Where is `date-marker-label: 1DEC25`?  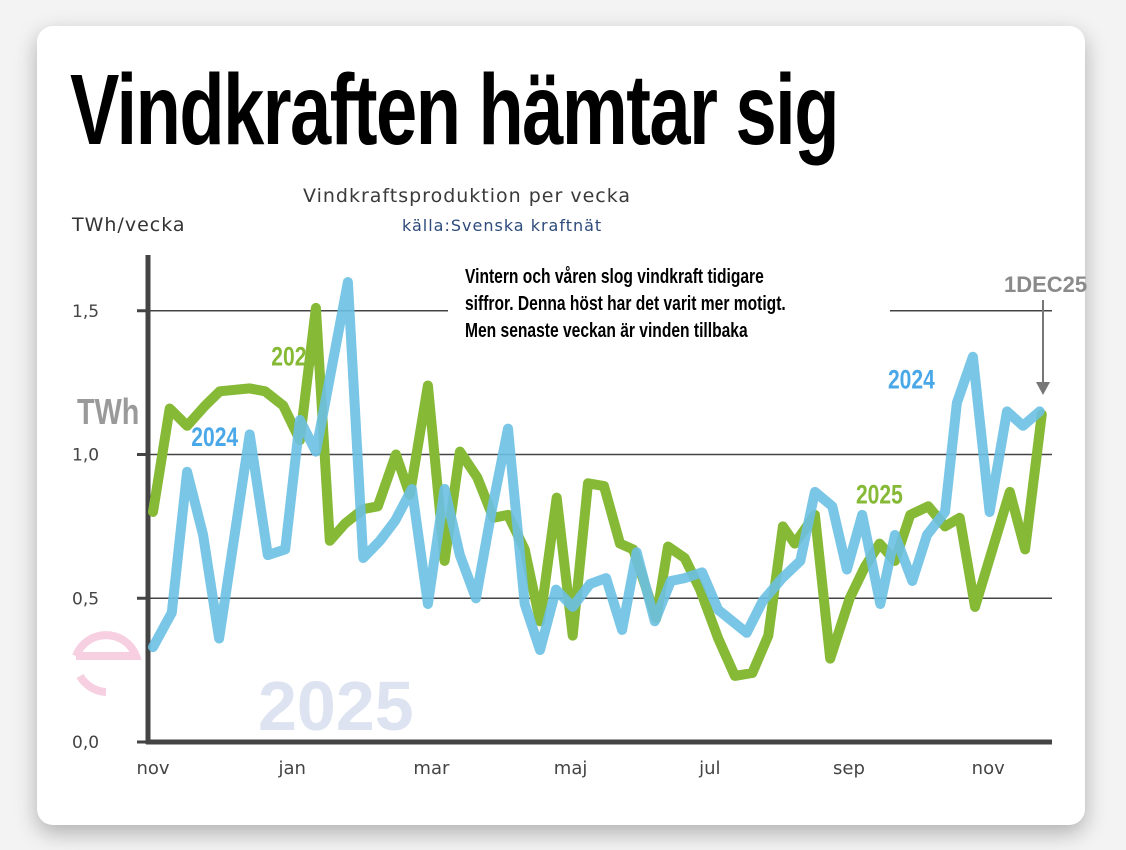
date-marker-label: 1DEC25 is located at coordinates (1045, 284).